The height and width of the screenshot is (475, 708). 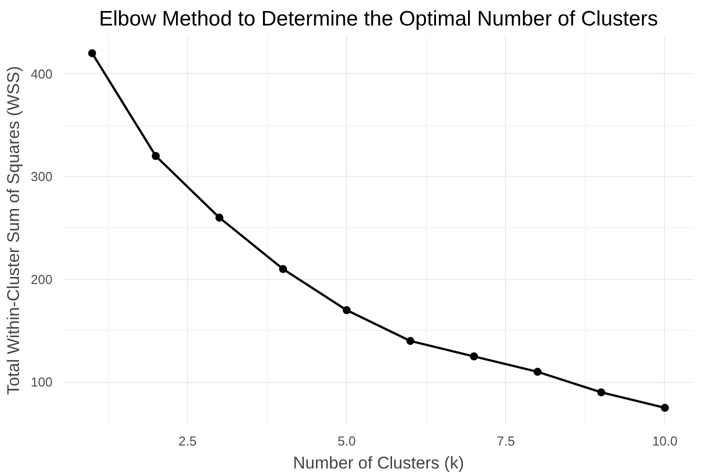 I want to click on y-axis-title: Total Within-Cluster Sum of Squares (WSS), so click(x=13, y=230).